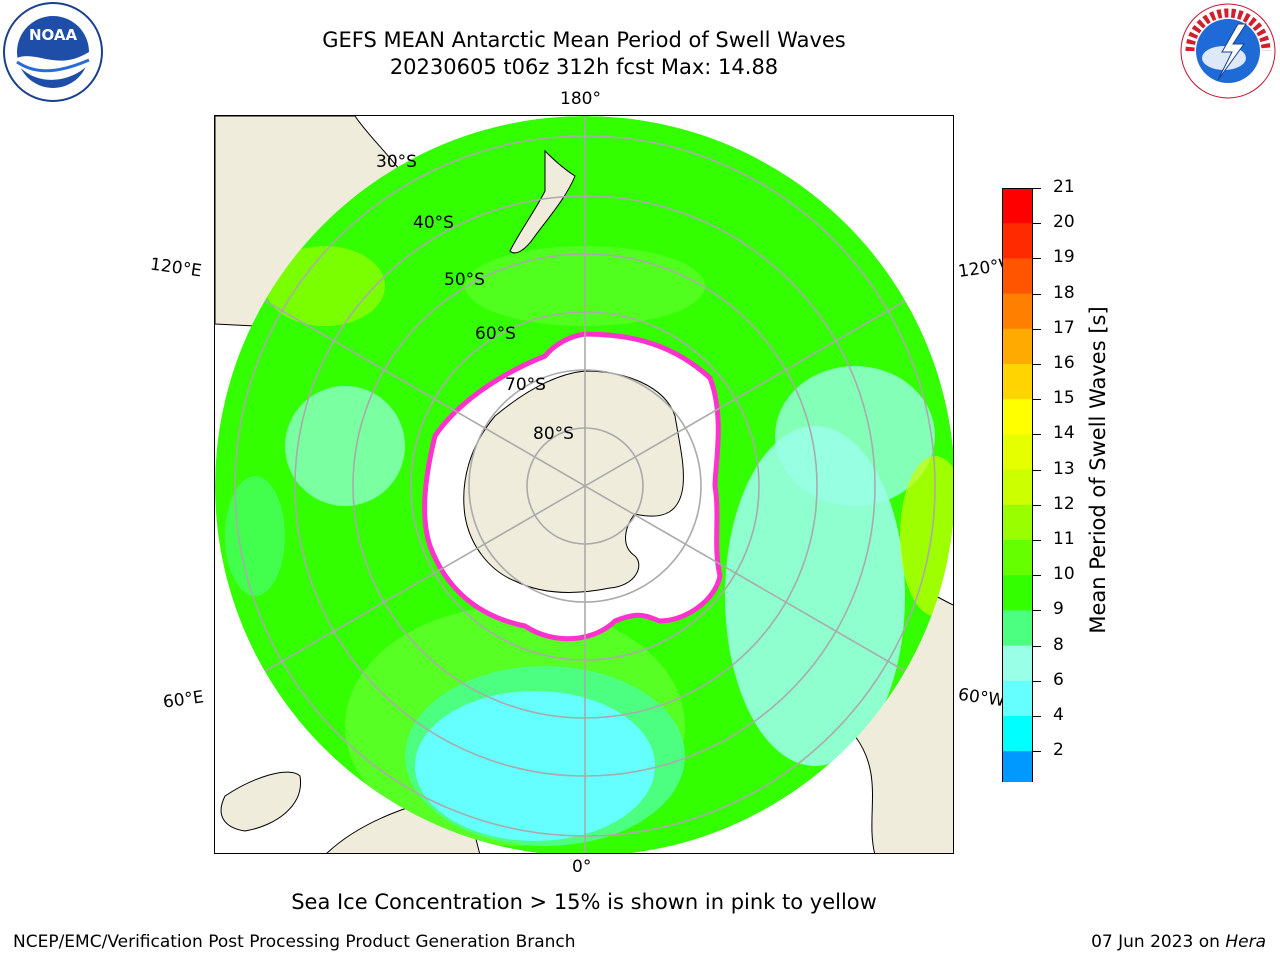 The width and height of the screenshot is (1280, 960). I want to click on footer-date-text: 07 Jun 2023 on, so click(1158, 942).